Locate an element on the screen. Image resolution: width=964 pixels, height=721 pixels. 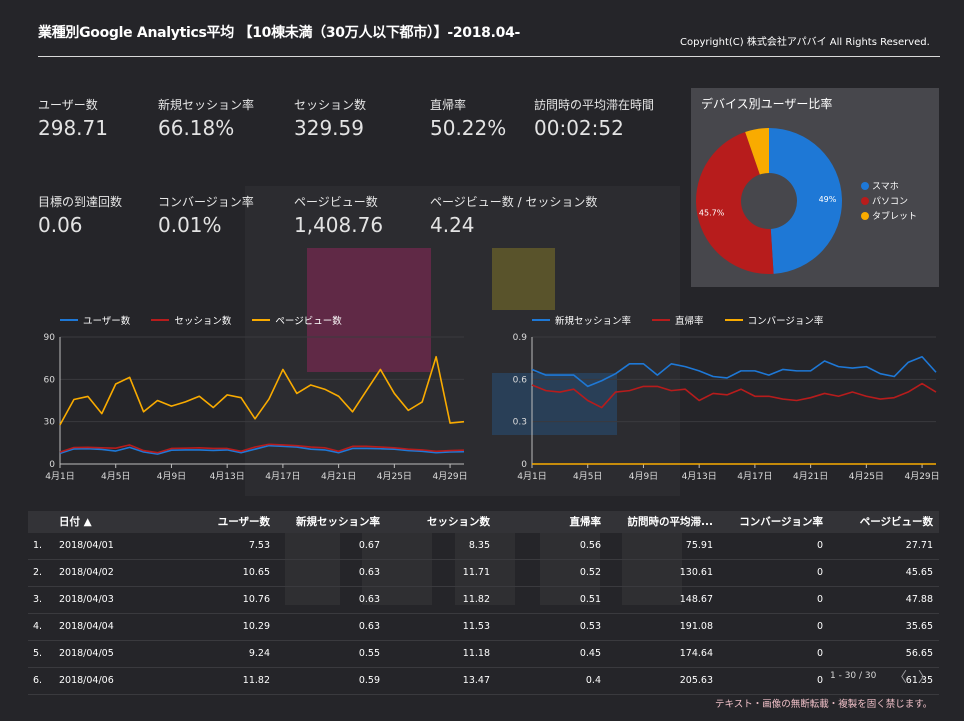
legend-label: セッション数 is located at coordinates (203, 321).